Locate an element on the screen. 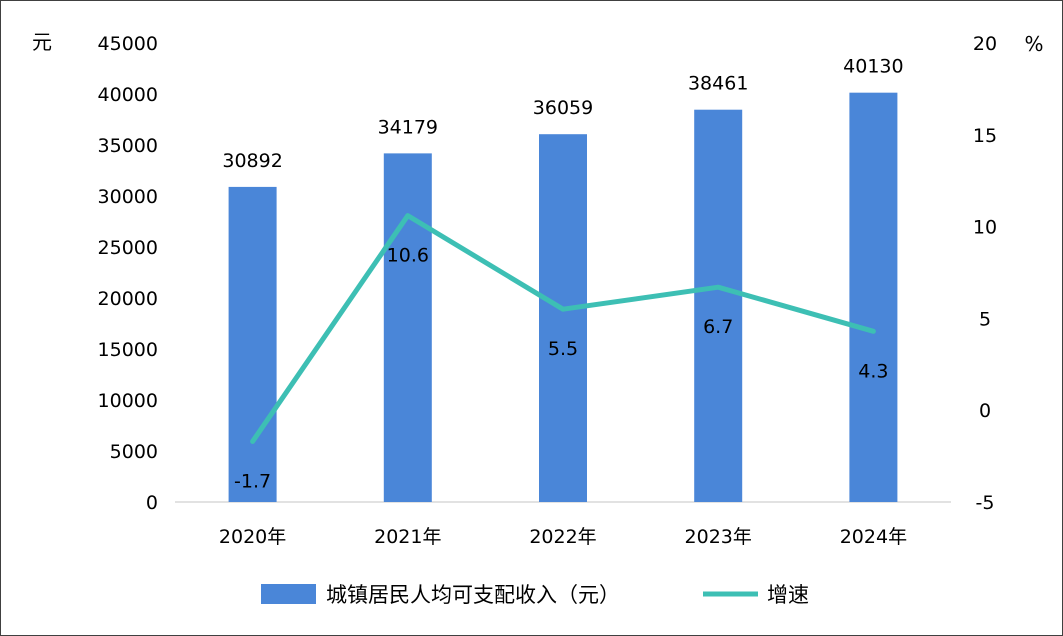 The image size is (1063, 636). y-right-tick-labels: -5 0 5 10 15 20 is located at coordinates (985, 273).